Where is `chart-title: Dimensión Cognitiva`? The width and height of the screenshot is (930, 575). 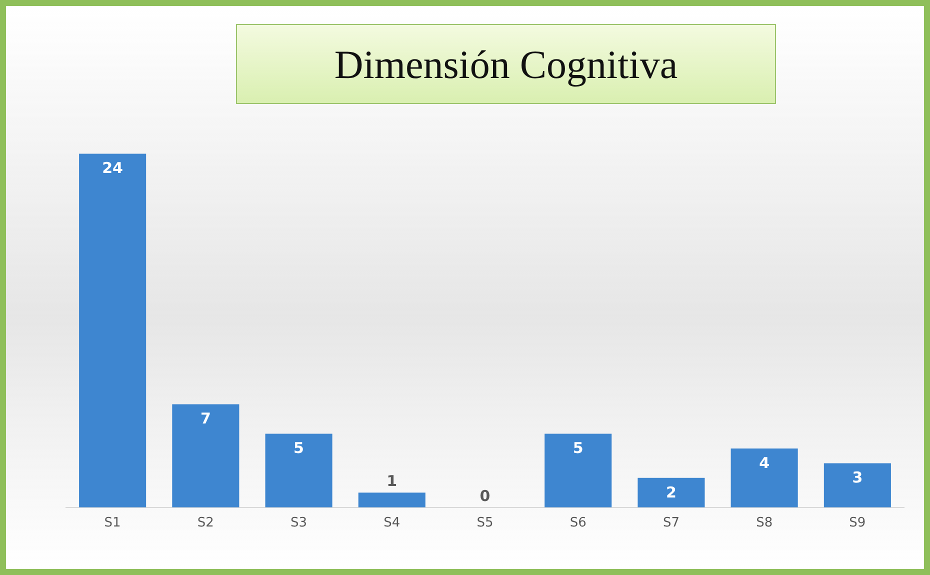
chart-title: Dimensión Cognitiva is located at coordinates (506, 64).